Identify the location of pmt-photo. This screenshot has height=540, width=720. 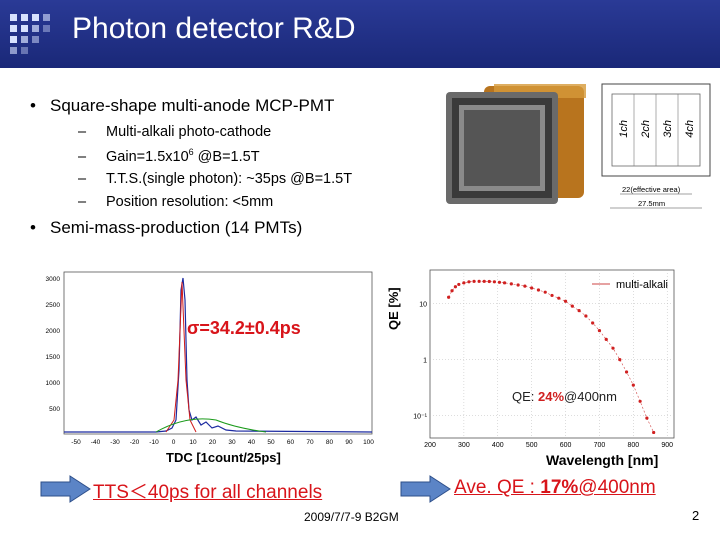
(516, 144).